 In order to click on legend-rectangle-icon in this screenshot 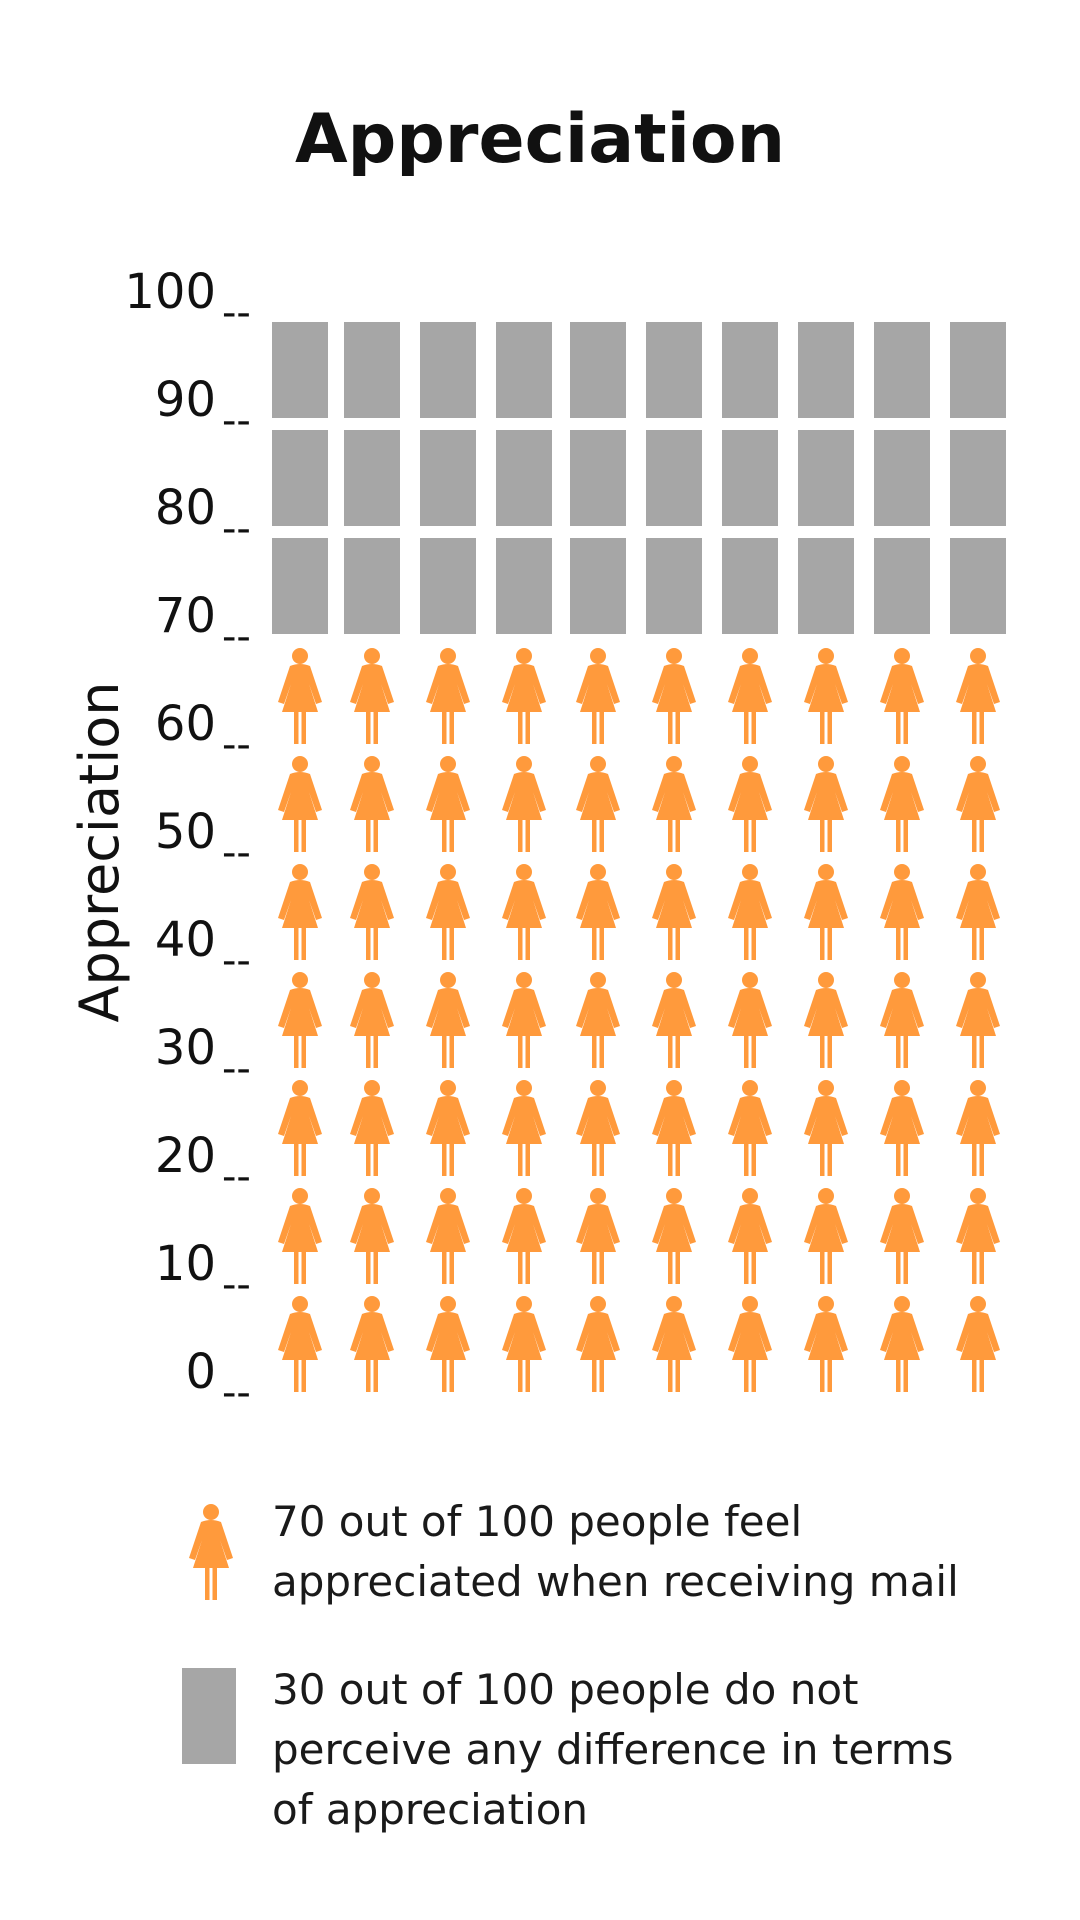, I will do `click(209, 1716)`.